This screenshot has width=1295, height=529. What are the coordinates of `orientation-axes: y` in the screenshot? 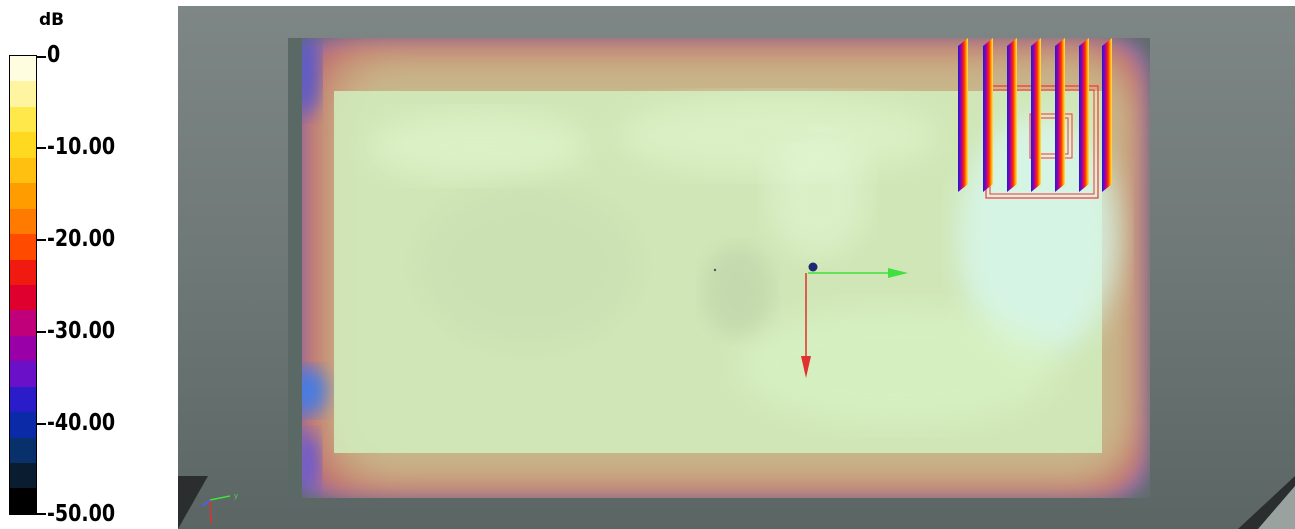 It's located at (219, 508).